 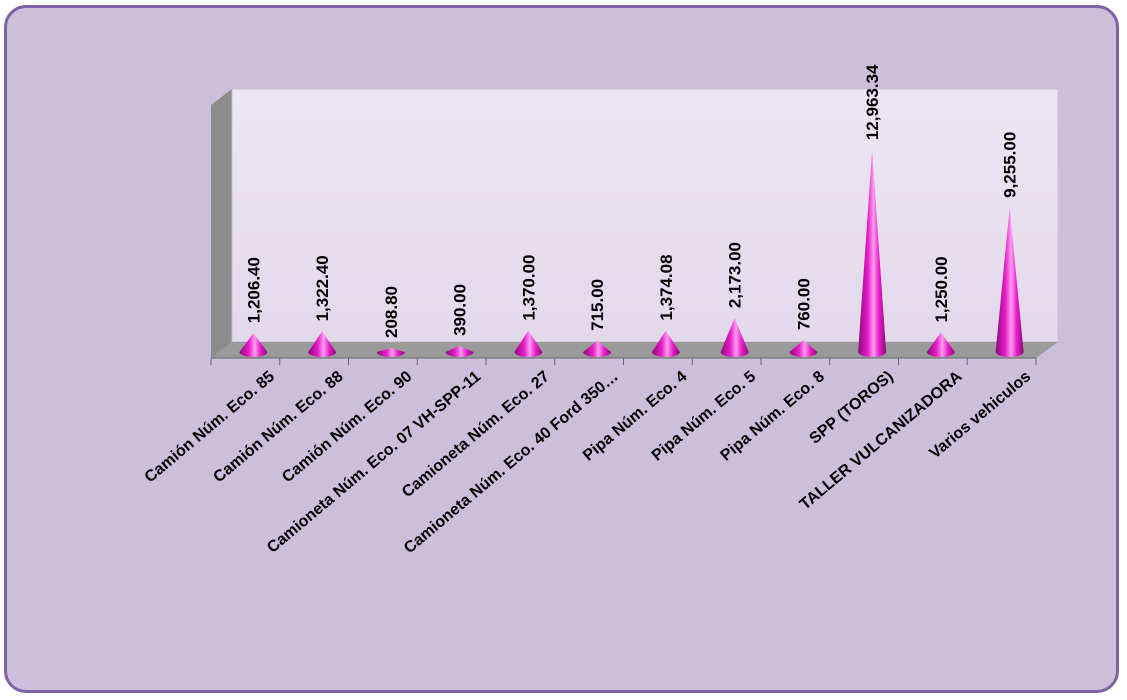 What do you see at coordinates (391, 312) in the screenshot?
I see `data-label: 208.80` at bounding box center [391, 312].